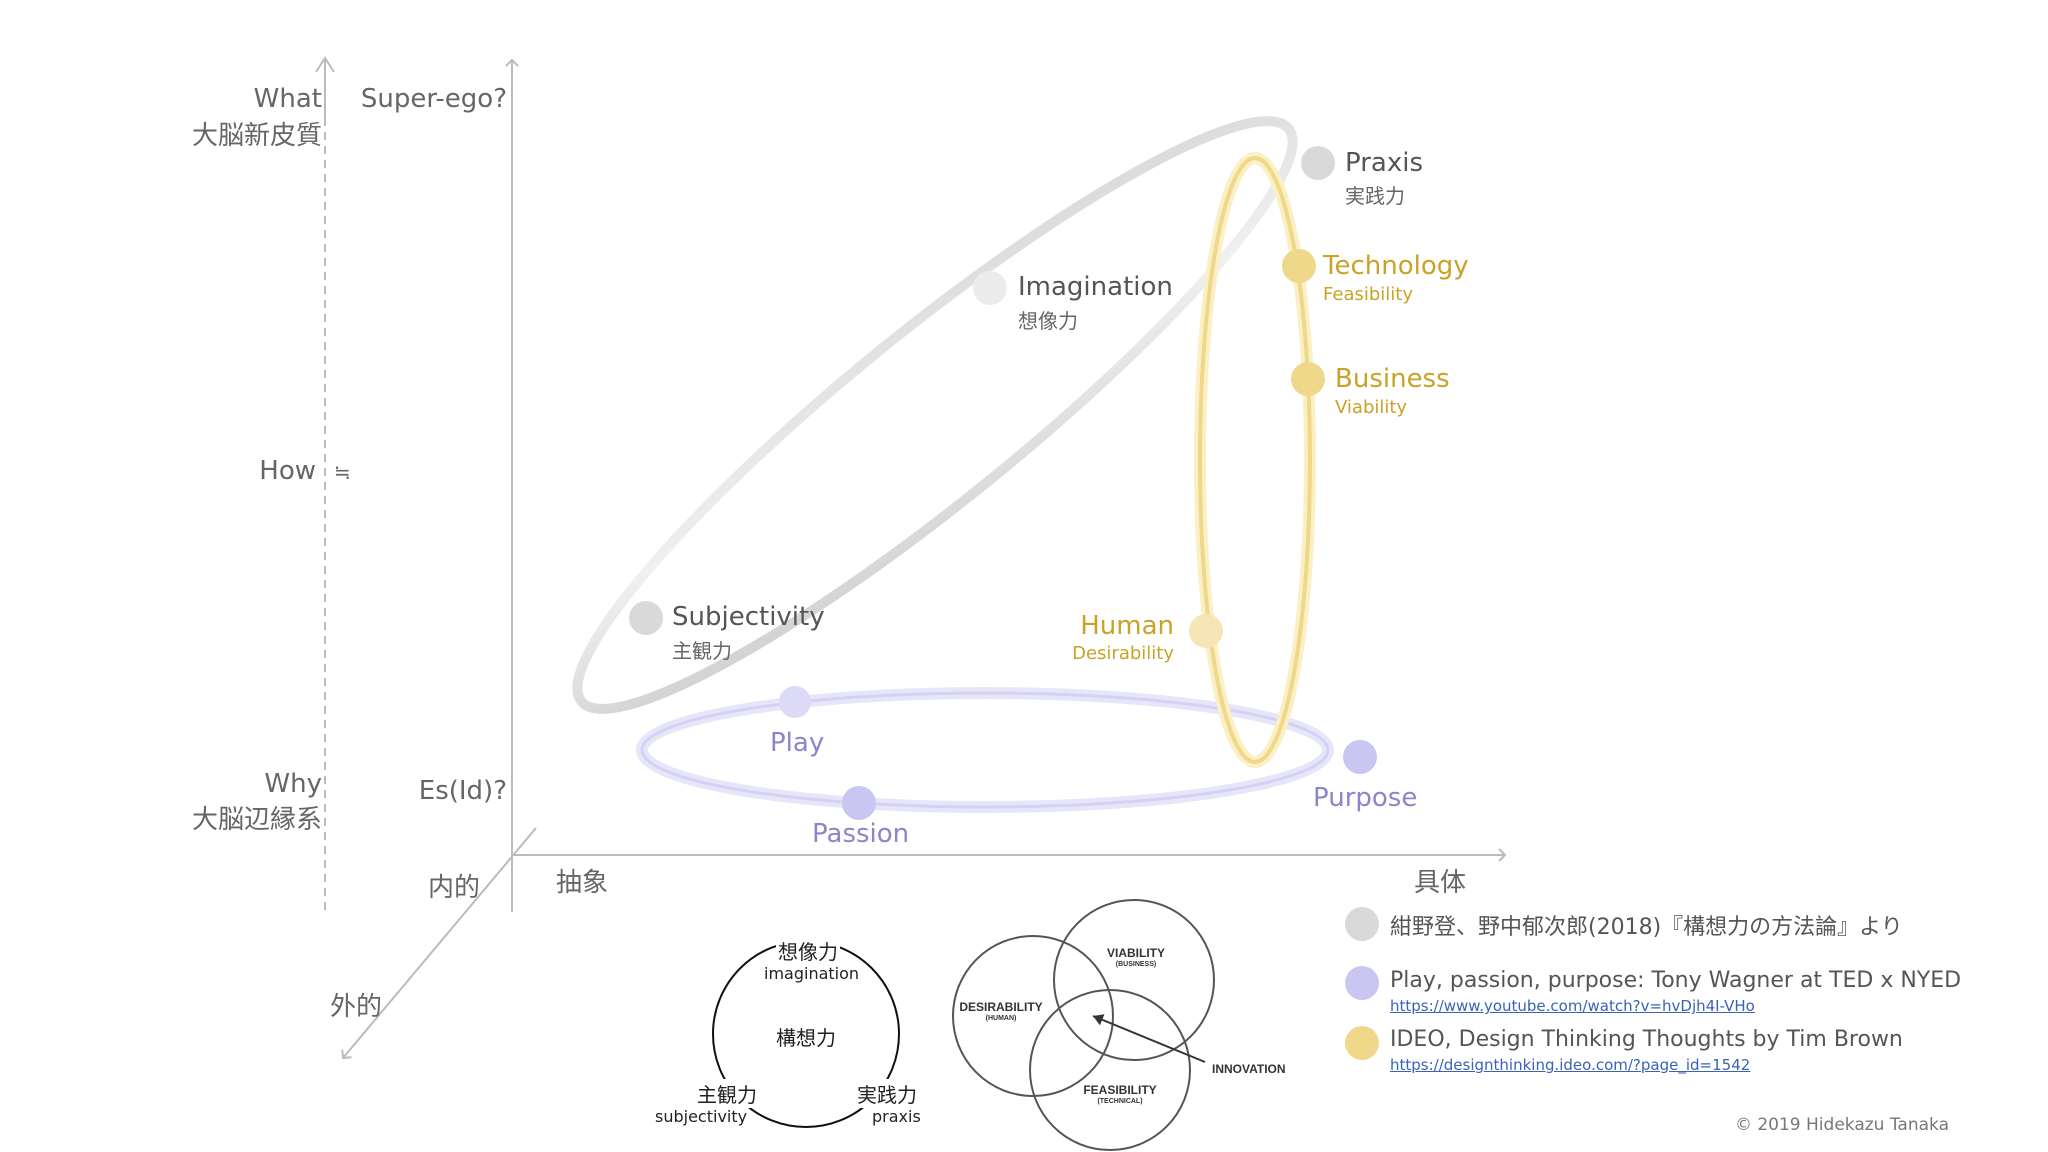 The width and height of the screenshot is (2048, 1152). I want to click on imagination-label: Imagination, so click(1095, 287).